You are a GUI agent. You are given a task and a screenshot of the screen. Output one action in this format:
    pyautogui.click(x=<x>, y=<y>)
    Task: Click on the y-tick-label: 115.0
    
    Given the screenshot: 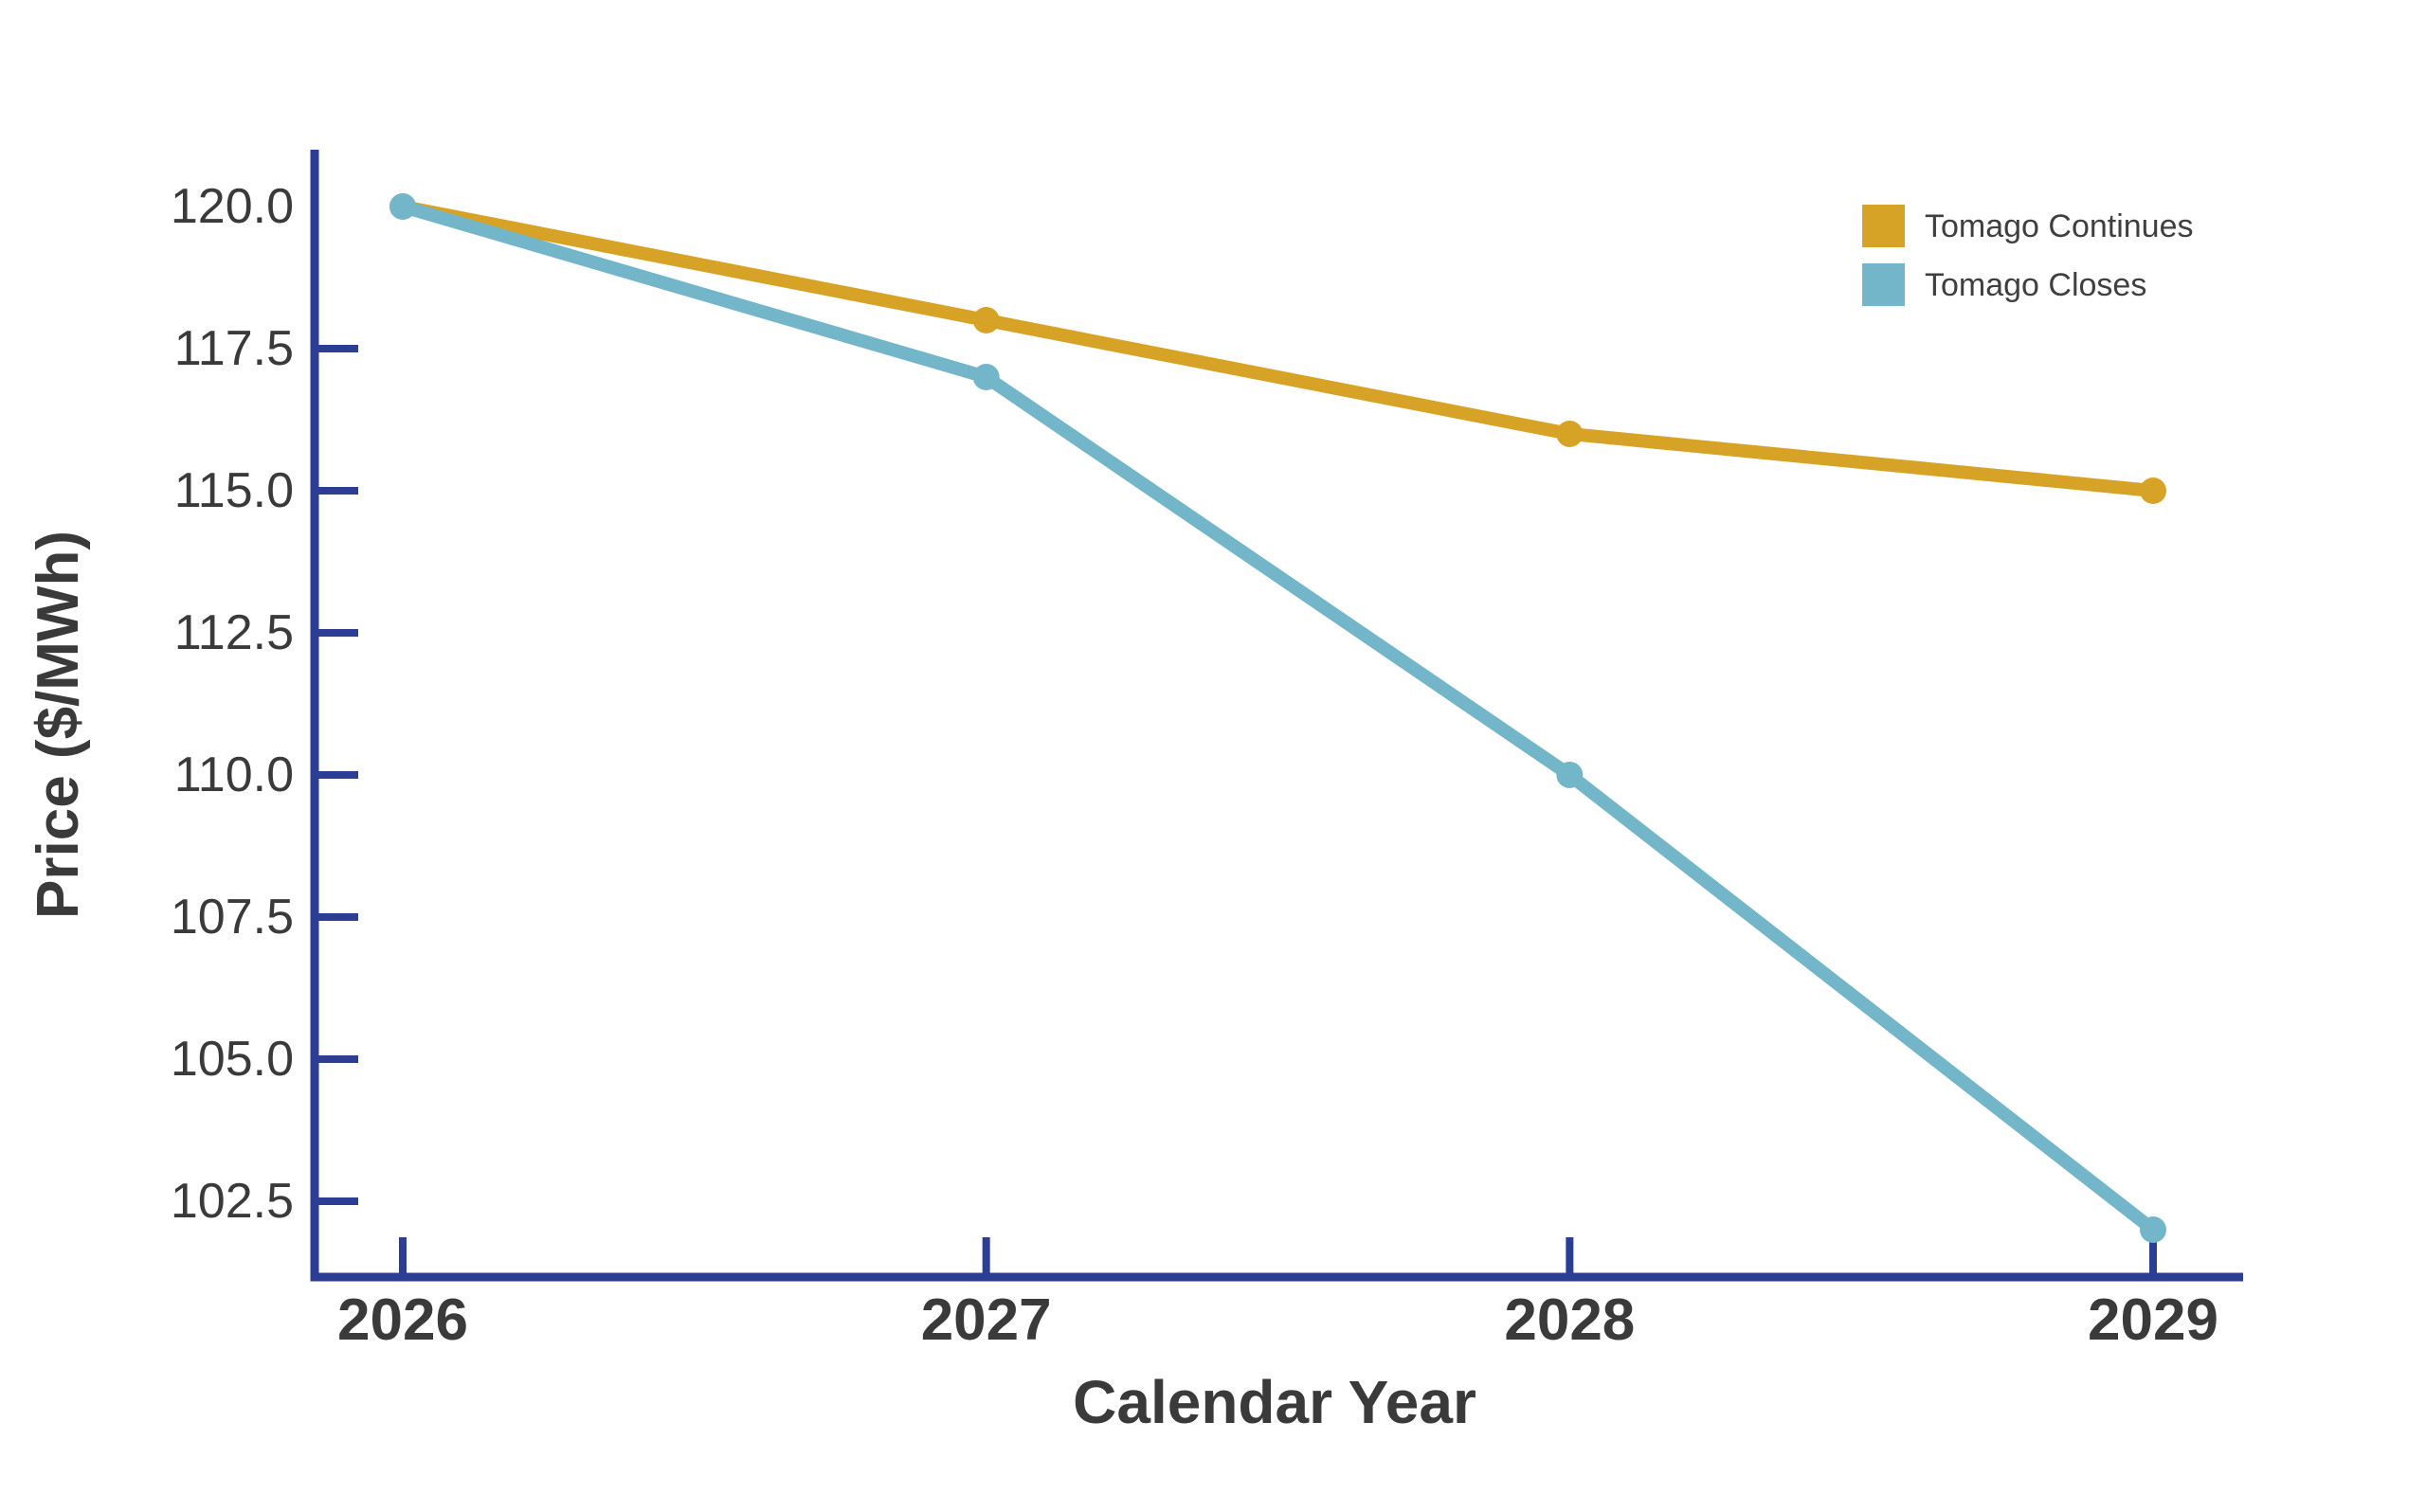 What is the action you would take?
    pyautogui.click(x=234, y=490)
    